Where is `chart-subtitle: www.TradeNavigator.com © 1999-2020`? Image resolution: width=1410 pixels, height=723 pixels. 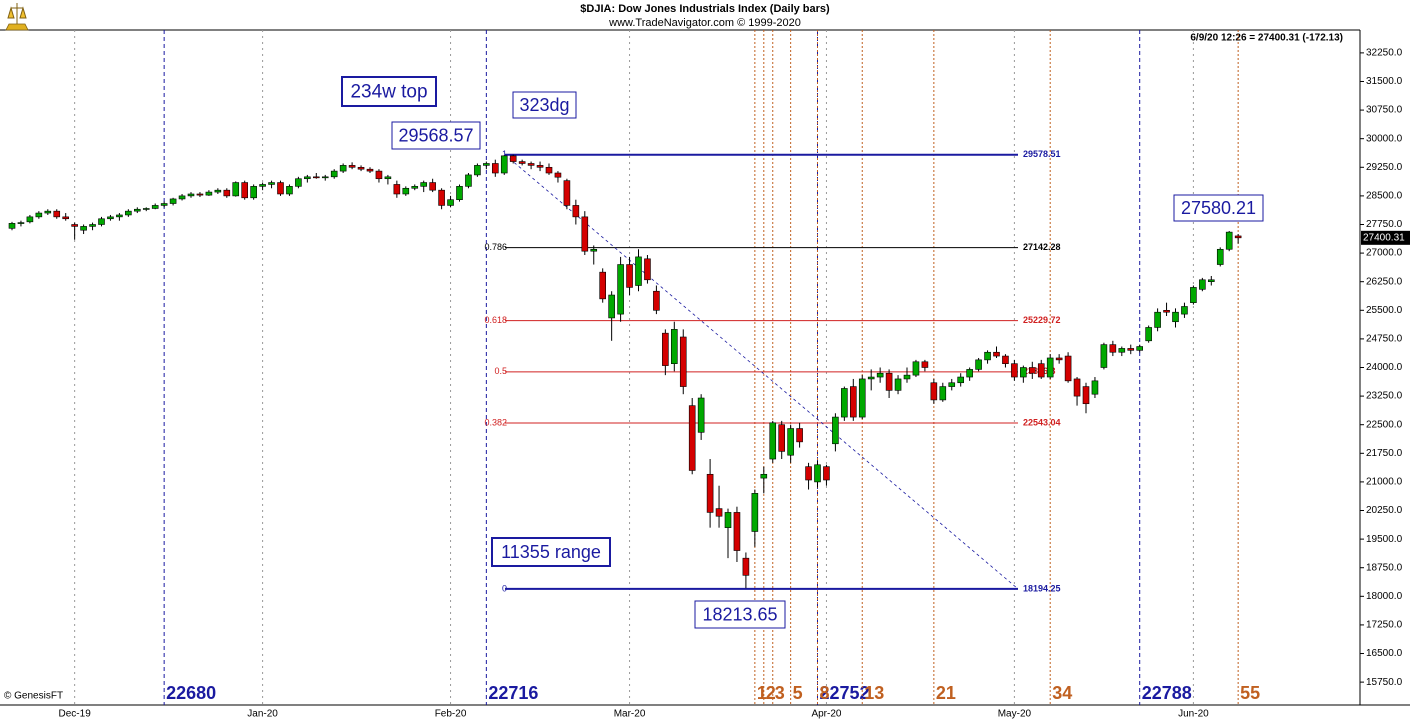
chart-subtitle: www.TradeNavigator.com © 1999-2020 is located at coordinates (704, 23).